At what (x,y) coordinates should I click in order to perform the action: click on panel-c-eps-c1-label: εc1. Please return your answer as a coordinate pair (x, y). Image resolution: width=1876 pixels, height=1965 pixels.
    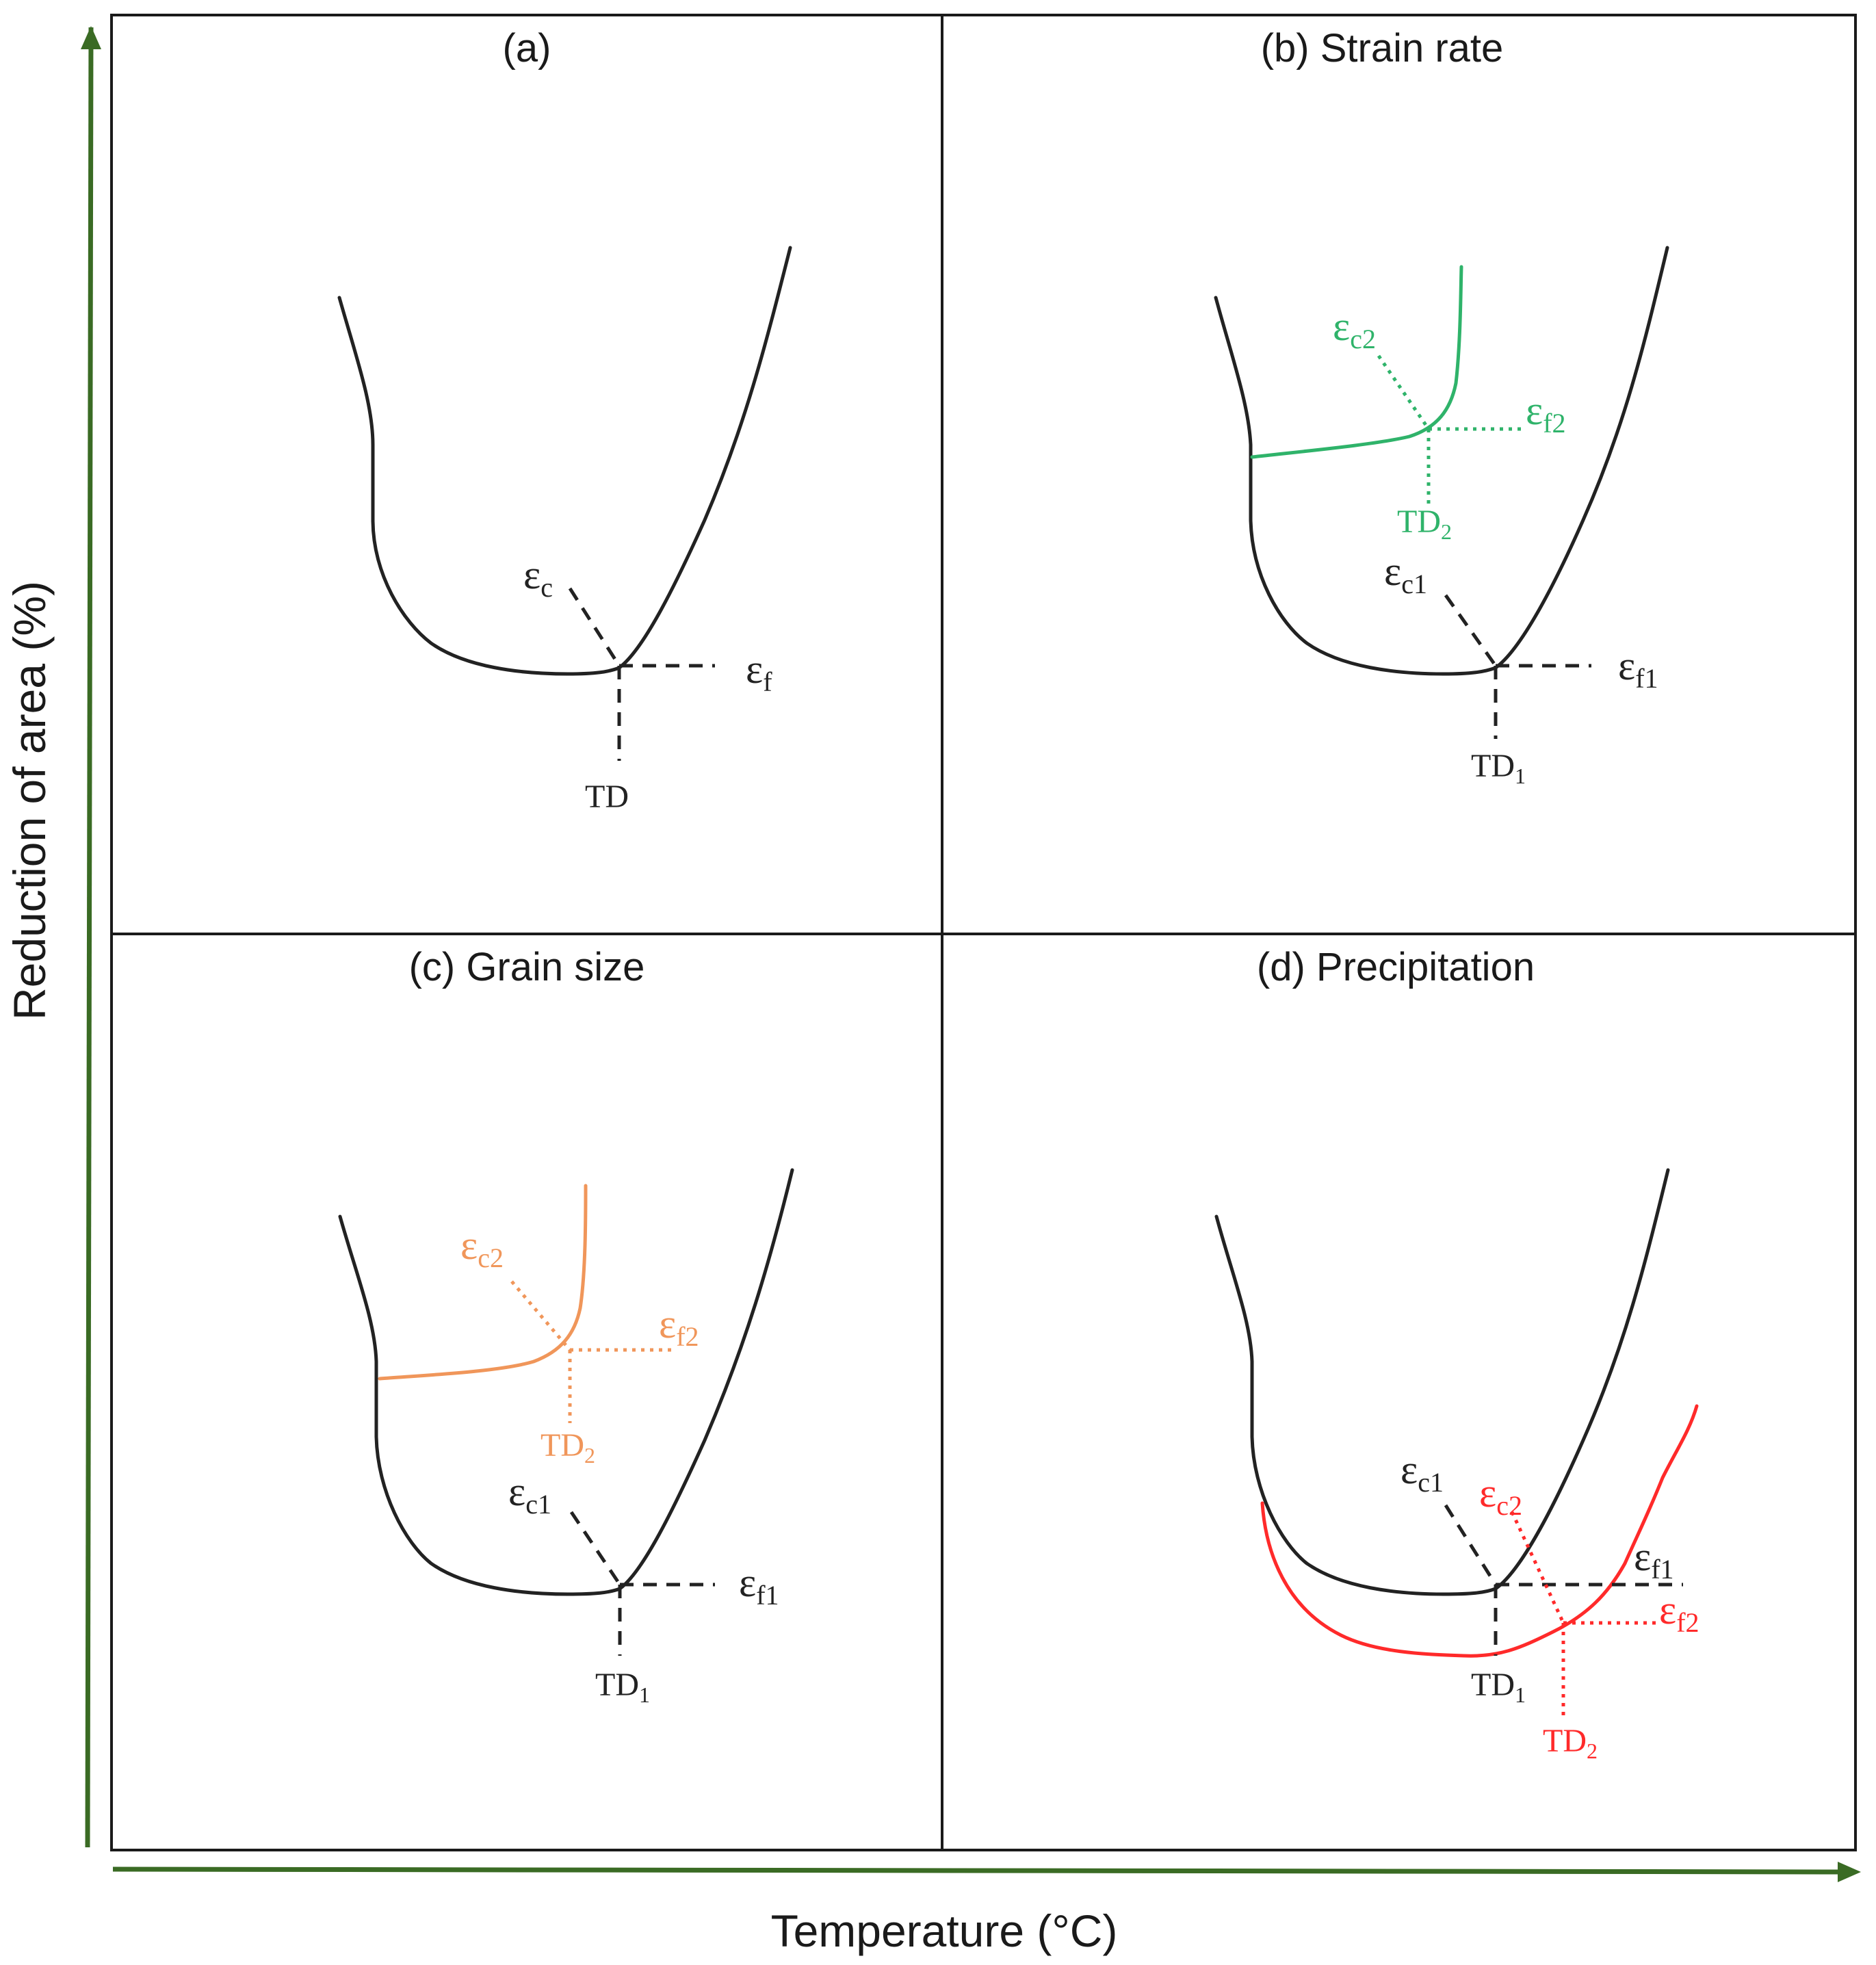
    Looking at the image, I should click on (529, 1494).